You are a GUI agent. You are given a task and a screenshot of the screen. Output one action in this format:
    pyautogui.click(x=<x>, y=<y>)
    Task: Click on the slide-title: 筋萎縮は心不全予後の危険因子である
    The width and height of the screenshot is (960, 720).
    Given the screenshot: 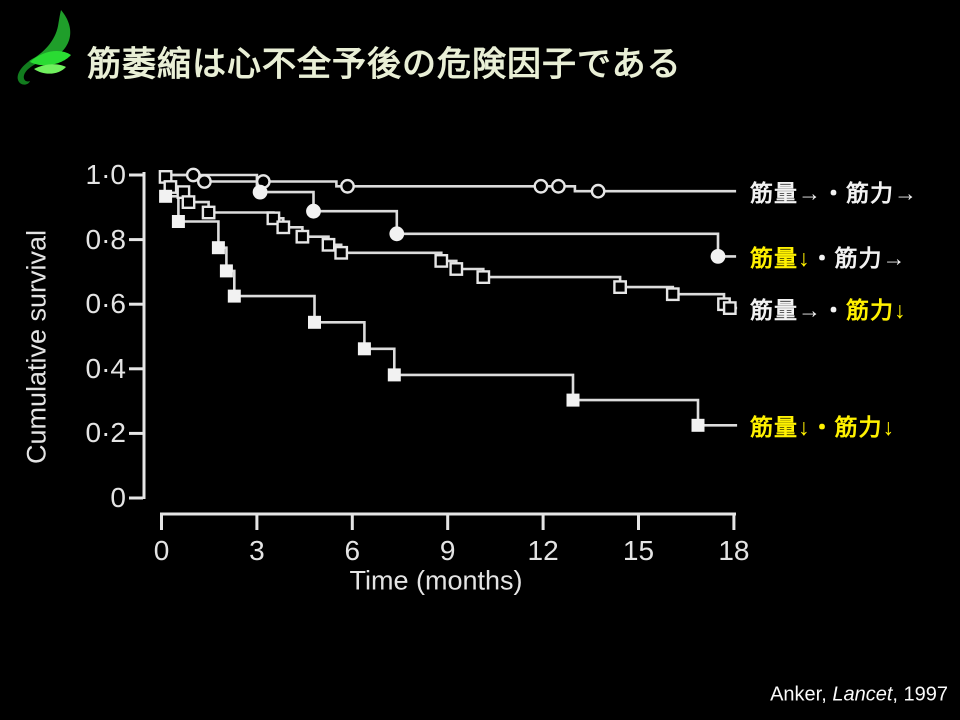 What is the action you would take?
    pyautogui.click(x=384, y=64)
    